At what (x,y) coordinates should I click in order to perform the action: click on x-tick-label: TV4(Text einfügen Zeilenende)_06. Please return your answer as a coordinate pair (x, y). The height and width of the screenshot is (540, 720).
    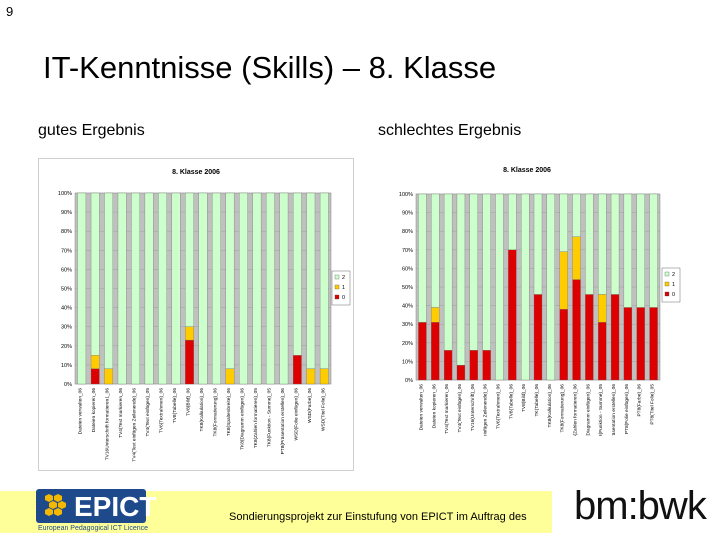
    Looking at the image, I should click on (135, 425).